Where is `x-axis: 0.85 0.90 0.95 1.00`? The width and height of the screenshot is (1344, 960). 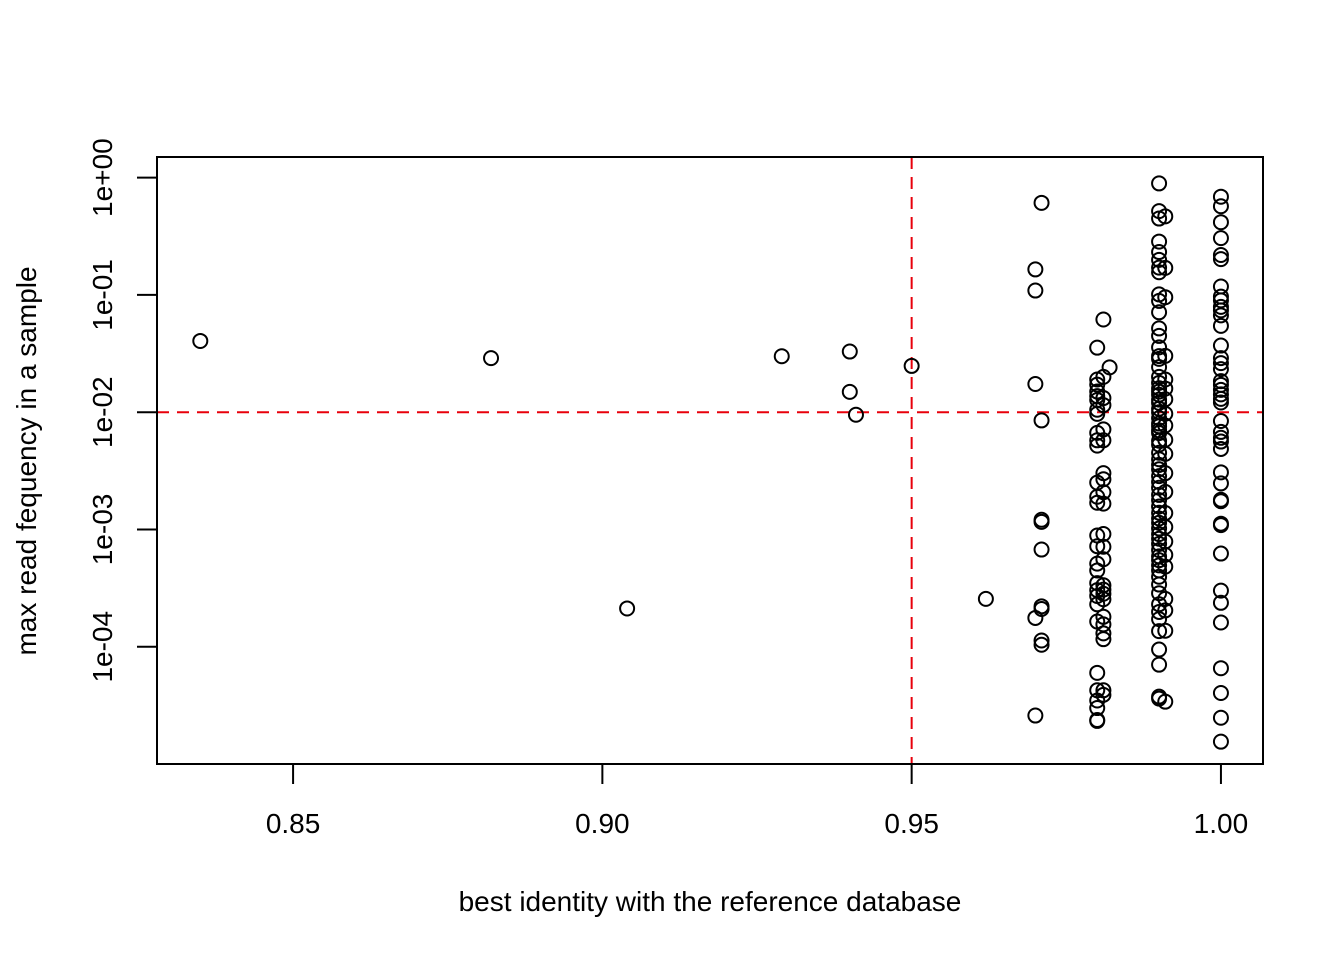
x-axis: 0.85 0.90 0.95 1.00 is located at coordinates (757, 801).